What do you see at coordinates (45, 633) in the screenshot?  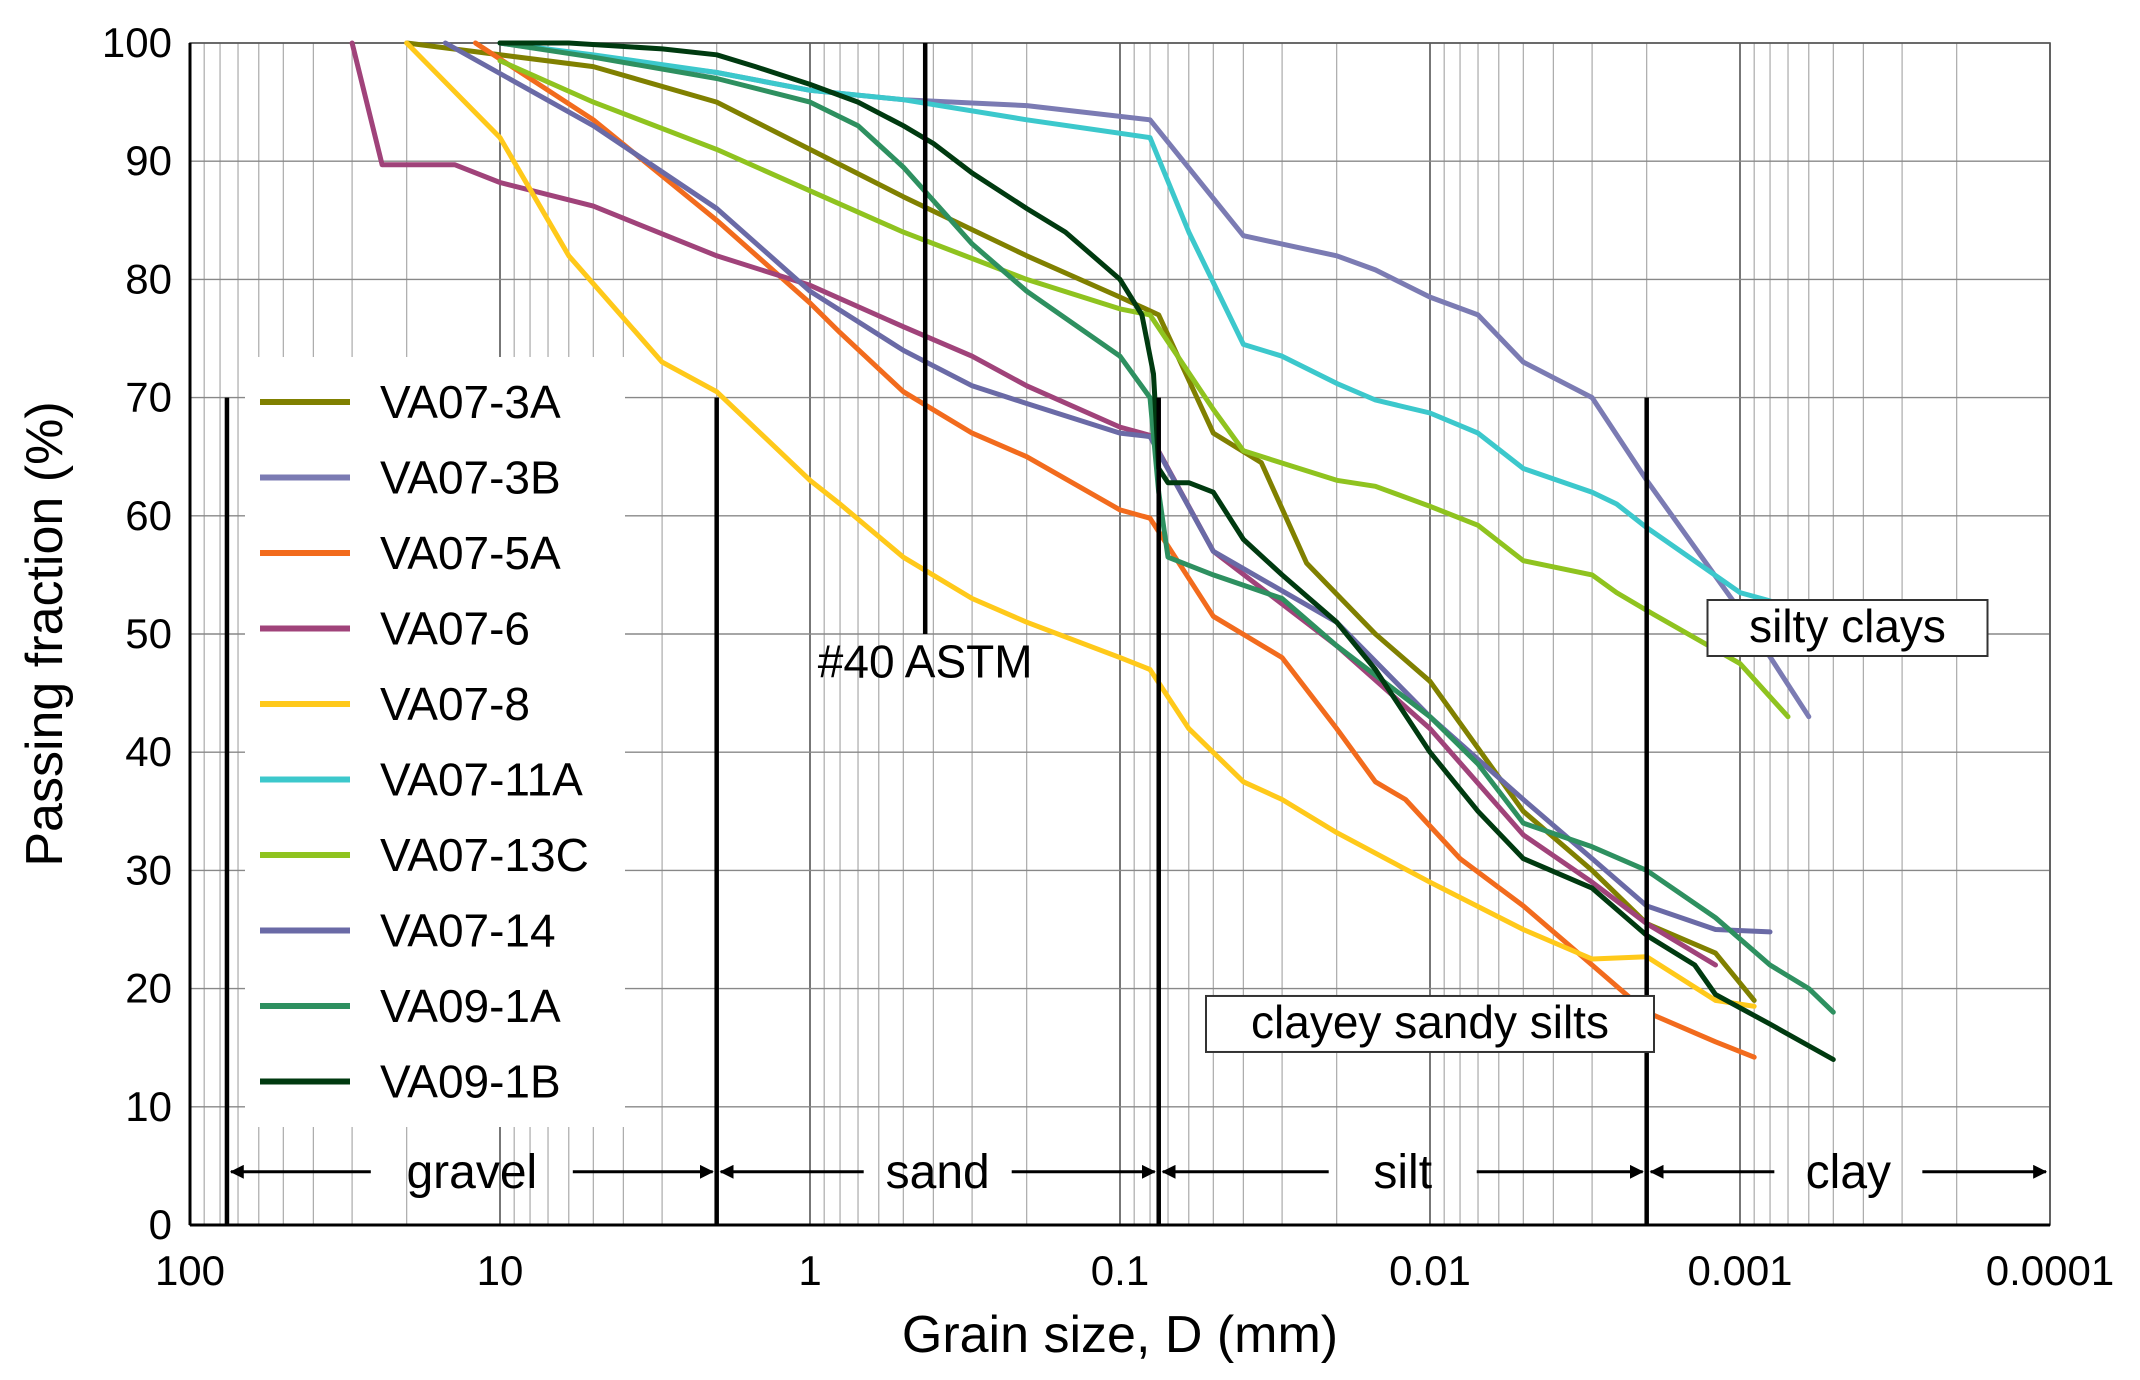 I see `y-axis-title: Passing fraction (%)` at bounding box center [45, 633].